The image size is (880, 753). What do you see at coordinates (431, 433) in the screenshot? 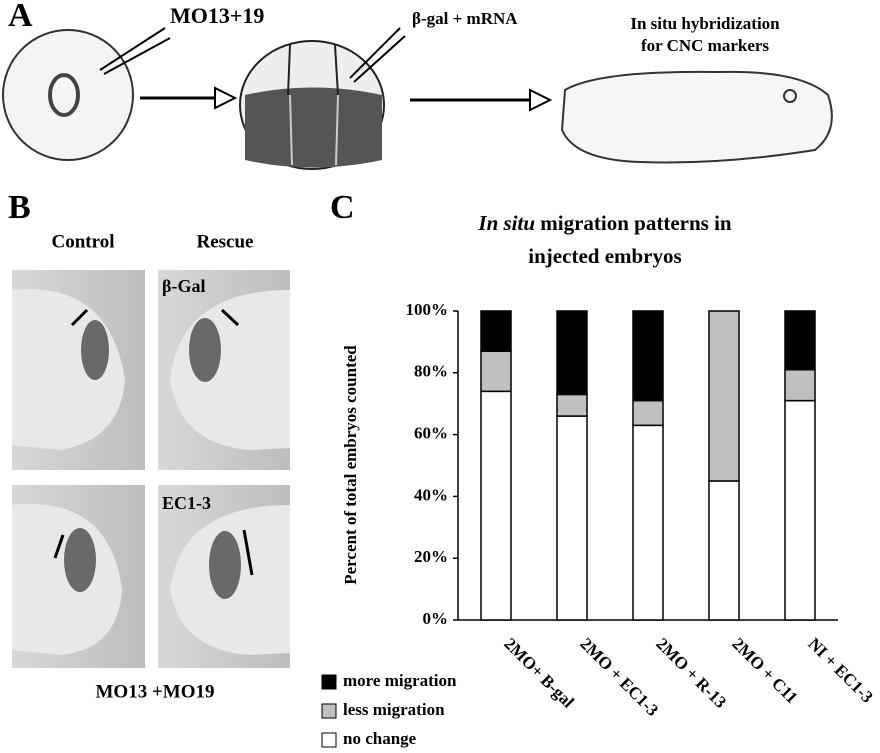
I see `y-tick-label: 60%` at bounding box center [431, 433].